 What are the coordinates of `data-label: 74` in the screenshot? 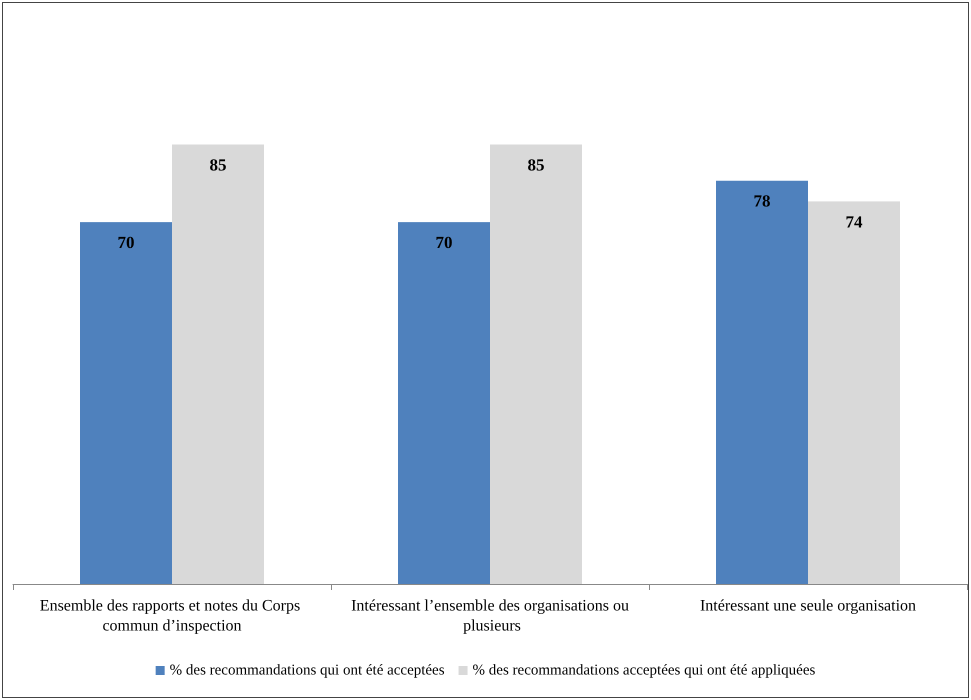 It's located at (854, 222).